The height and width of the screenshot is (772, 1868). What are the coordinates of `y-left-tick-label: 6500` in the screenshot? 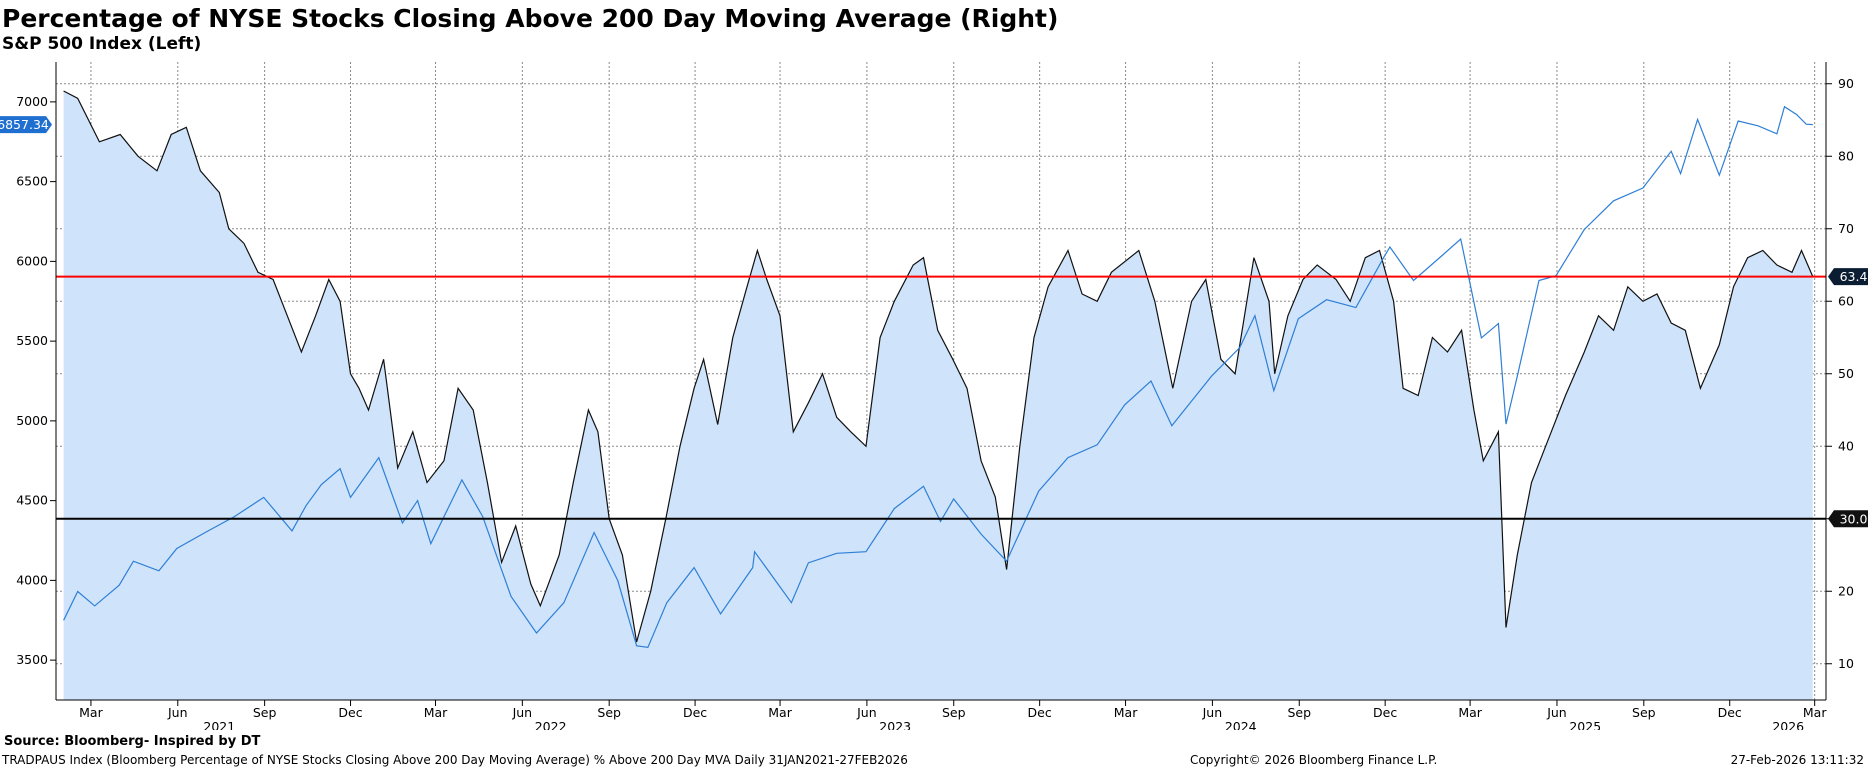 It's located at (32, 181).